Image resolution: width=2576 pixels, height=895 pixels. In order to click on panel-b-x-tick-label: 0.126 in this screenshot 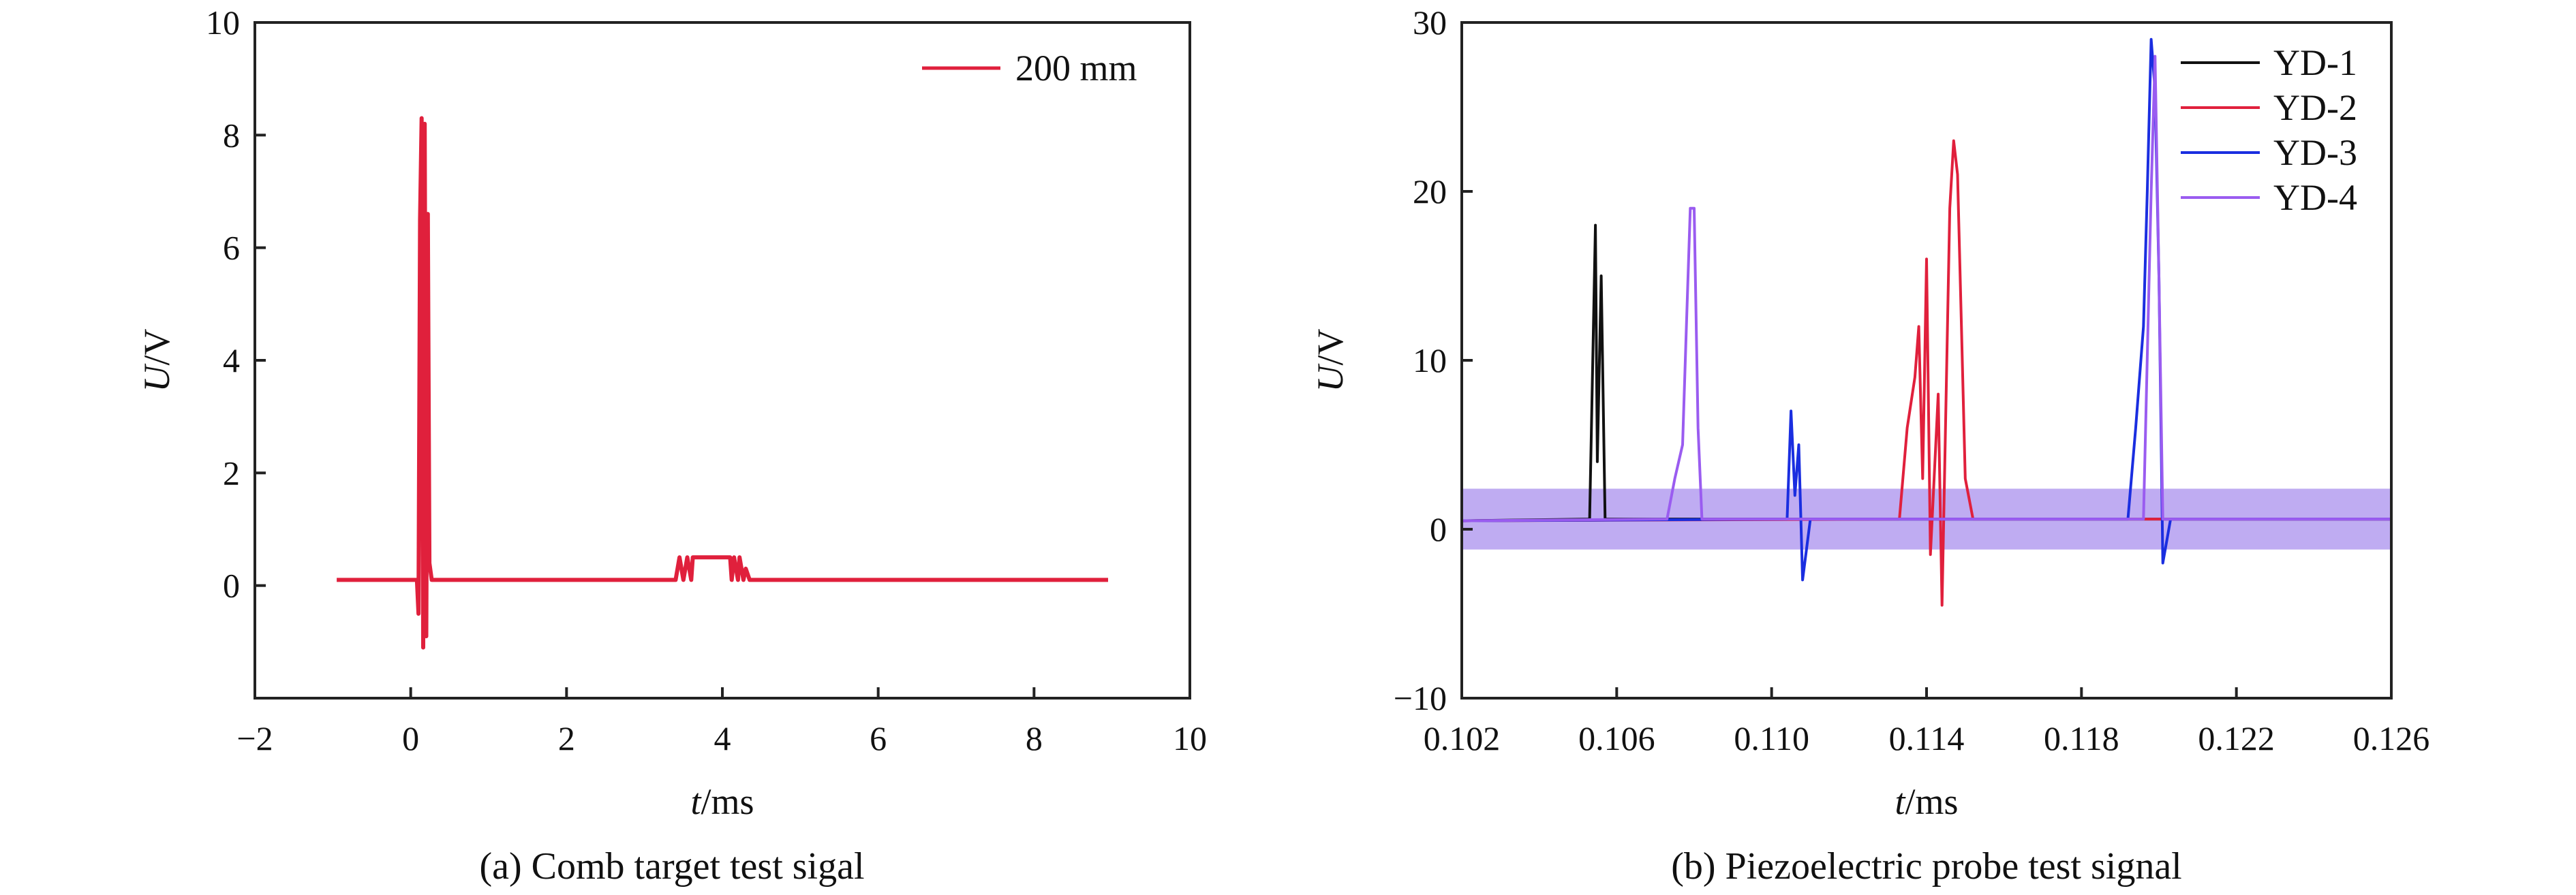, I will do `click(2391, 738)`.